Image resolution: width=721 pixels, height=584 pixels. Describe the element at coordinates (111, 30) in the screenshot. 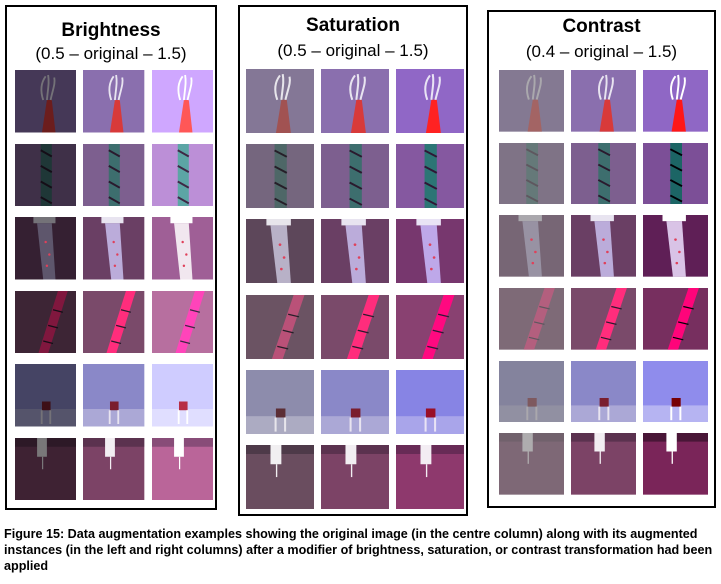

I see `panel-title: Brightness` at that location.